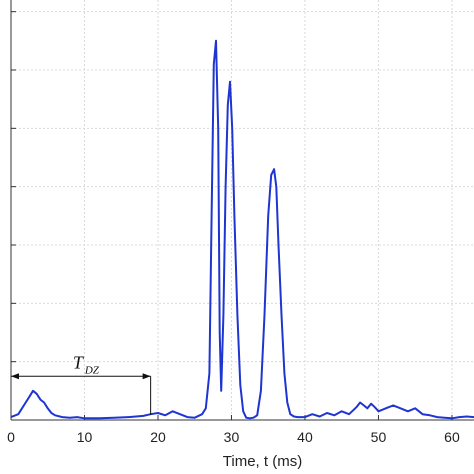  I want to click on annotation-label: T, so click(79, 362).